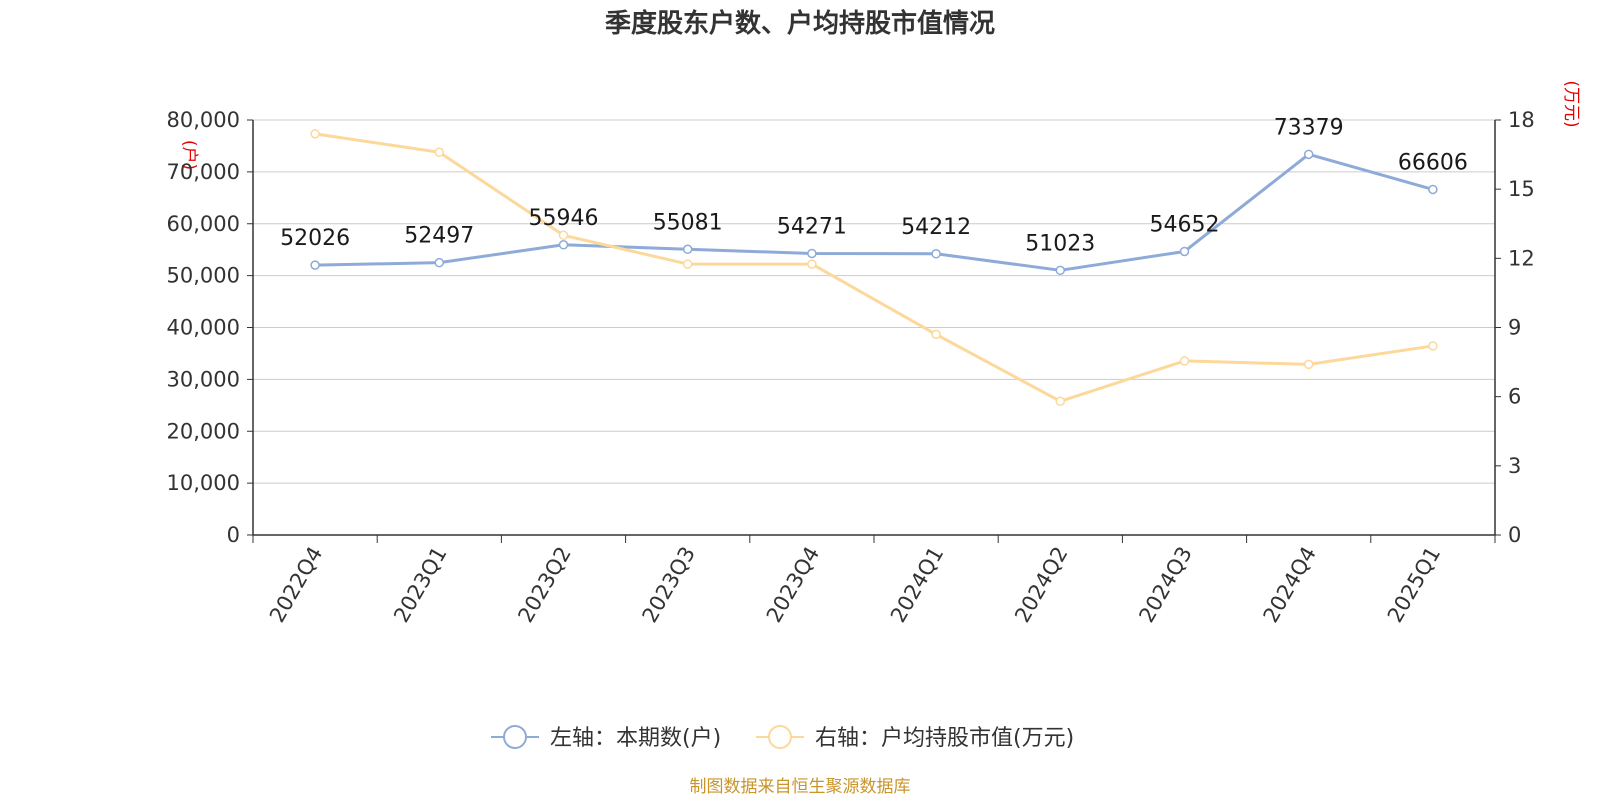 The image size is (1600, 800). I want to click on x-tick-label: 2024Q3, so click(1165, 585).